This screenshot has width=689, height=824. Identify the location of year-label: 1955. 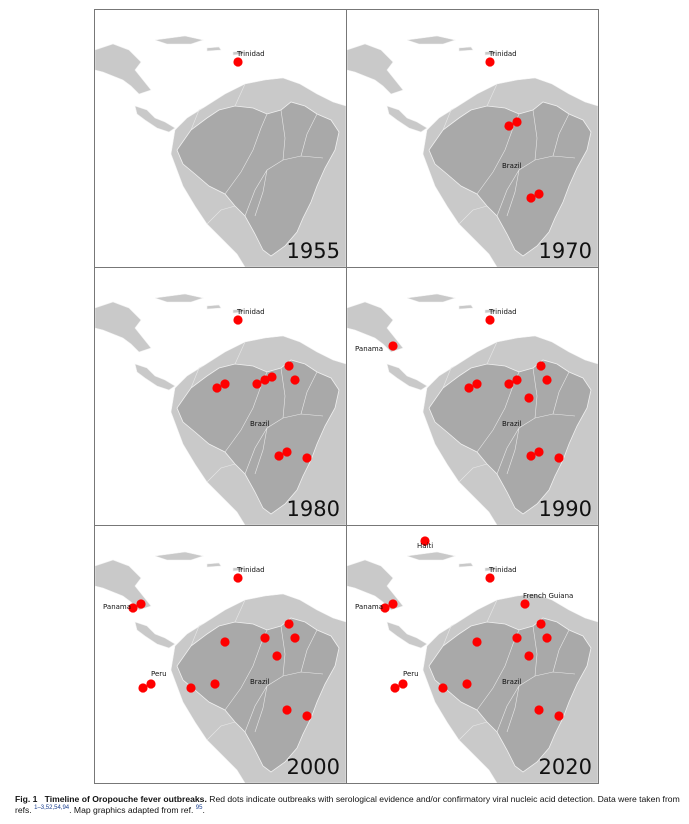
(313, 251).